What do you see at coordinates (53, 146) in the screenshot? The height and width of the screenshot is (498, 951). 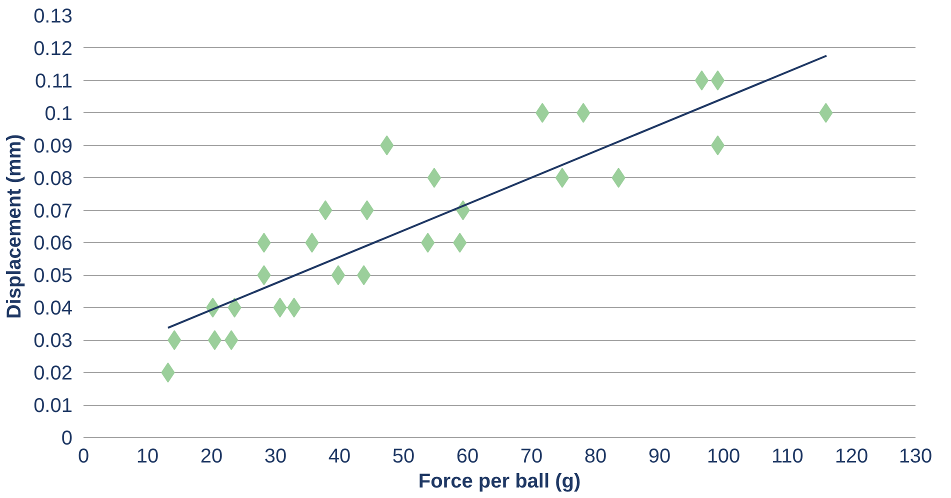 I see `y-tick-label: 0.09` at bounding box center [53, 146].